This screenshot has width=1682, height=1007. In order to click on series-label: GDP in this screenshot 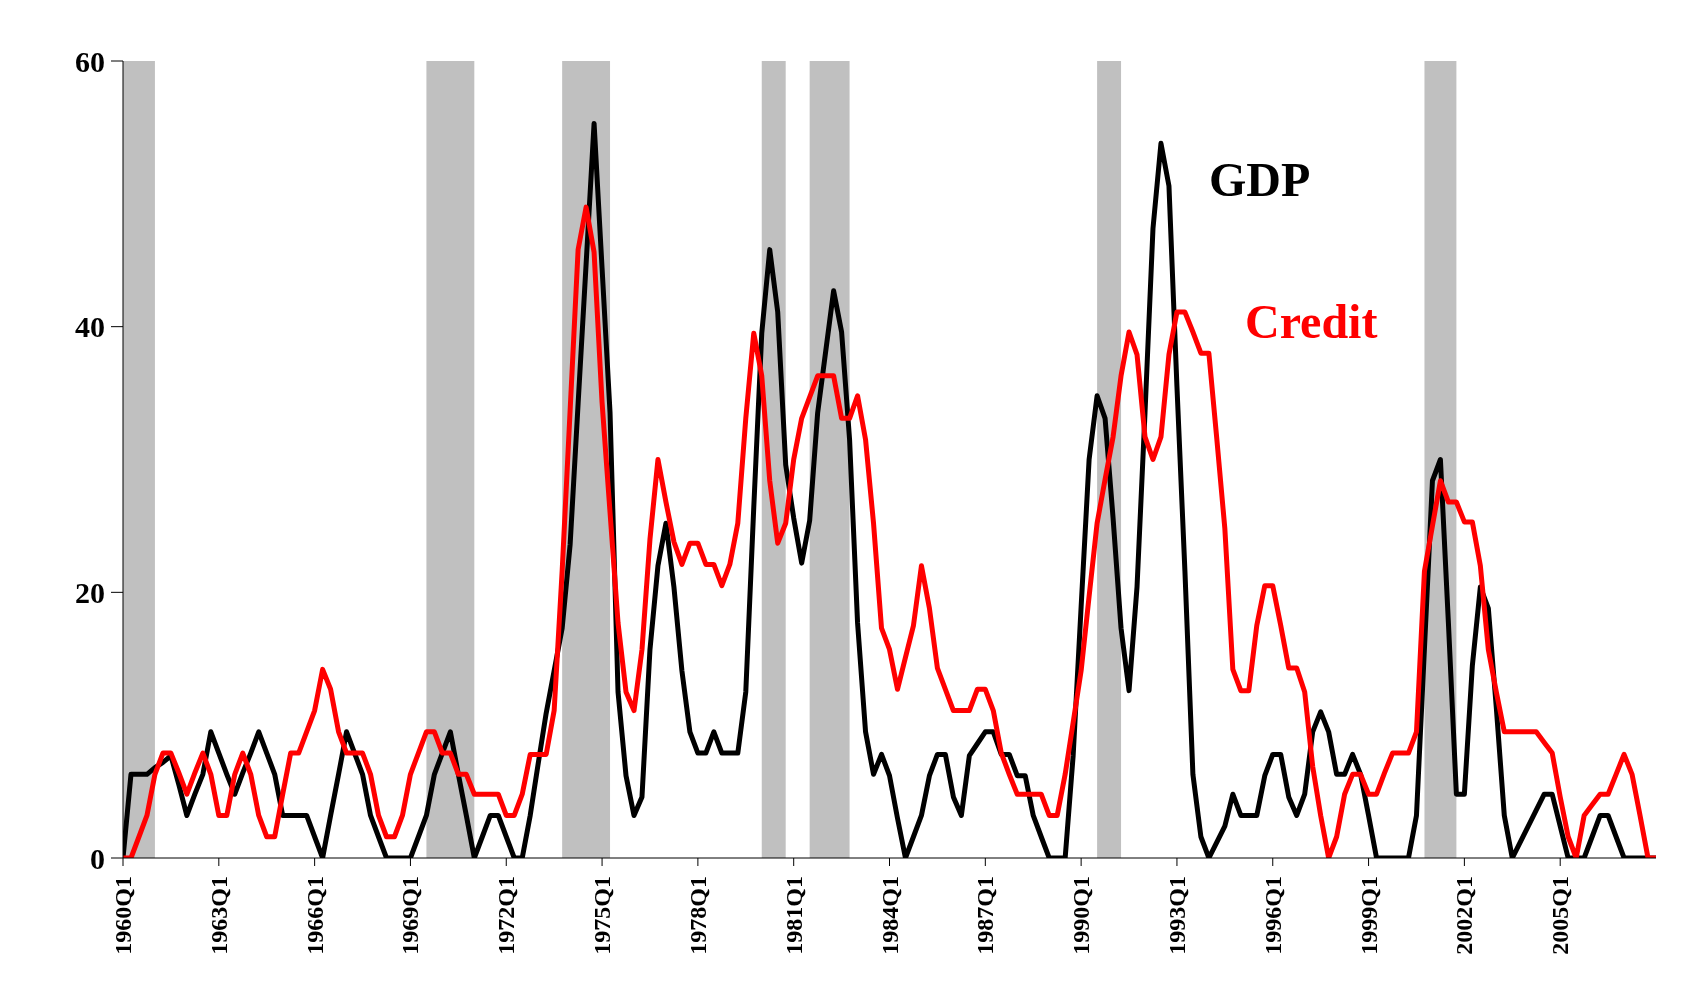, I will do `click(1260, 179)`.